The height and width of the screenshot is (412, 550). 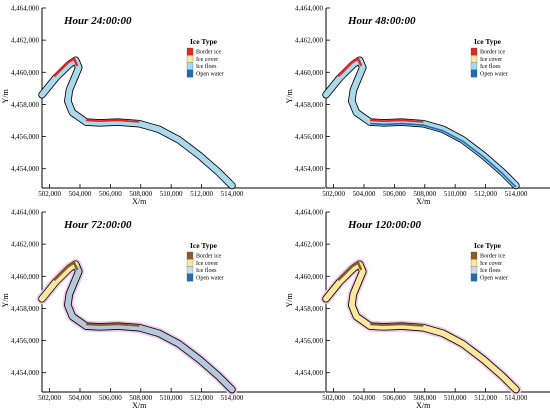 What do you see at coordinates (443, 155) in the screenshot?
I see `river-open-water` at bounding box center [443, 155].